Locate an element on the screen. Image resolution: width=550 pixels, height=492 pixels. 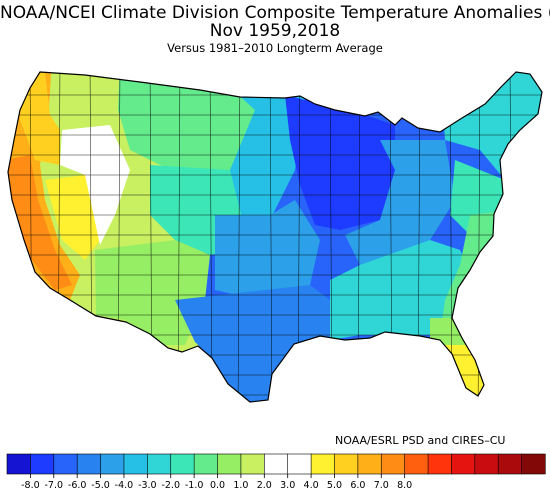
map-subtitle: Nov 1959,2018 is located at coordinates (275, 31).